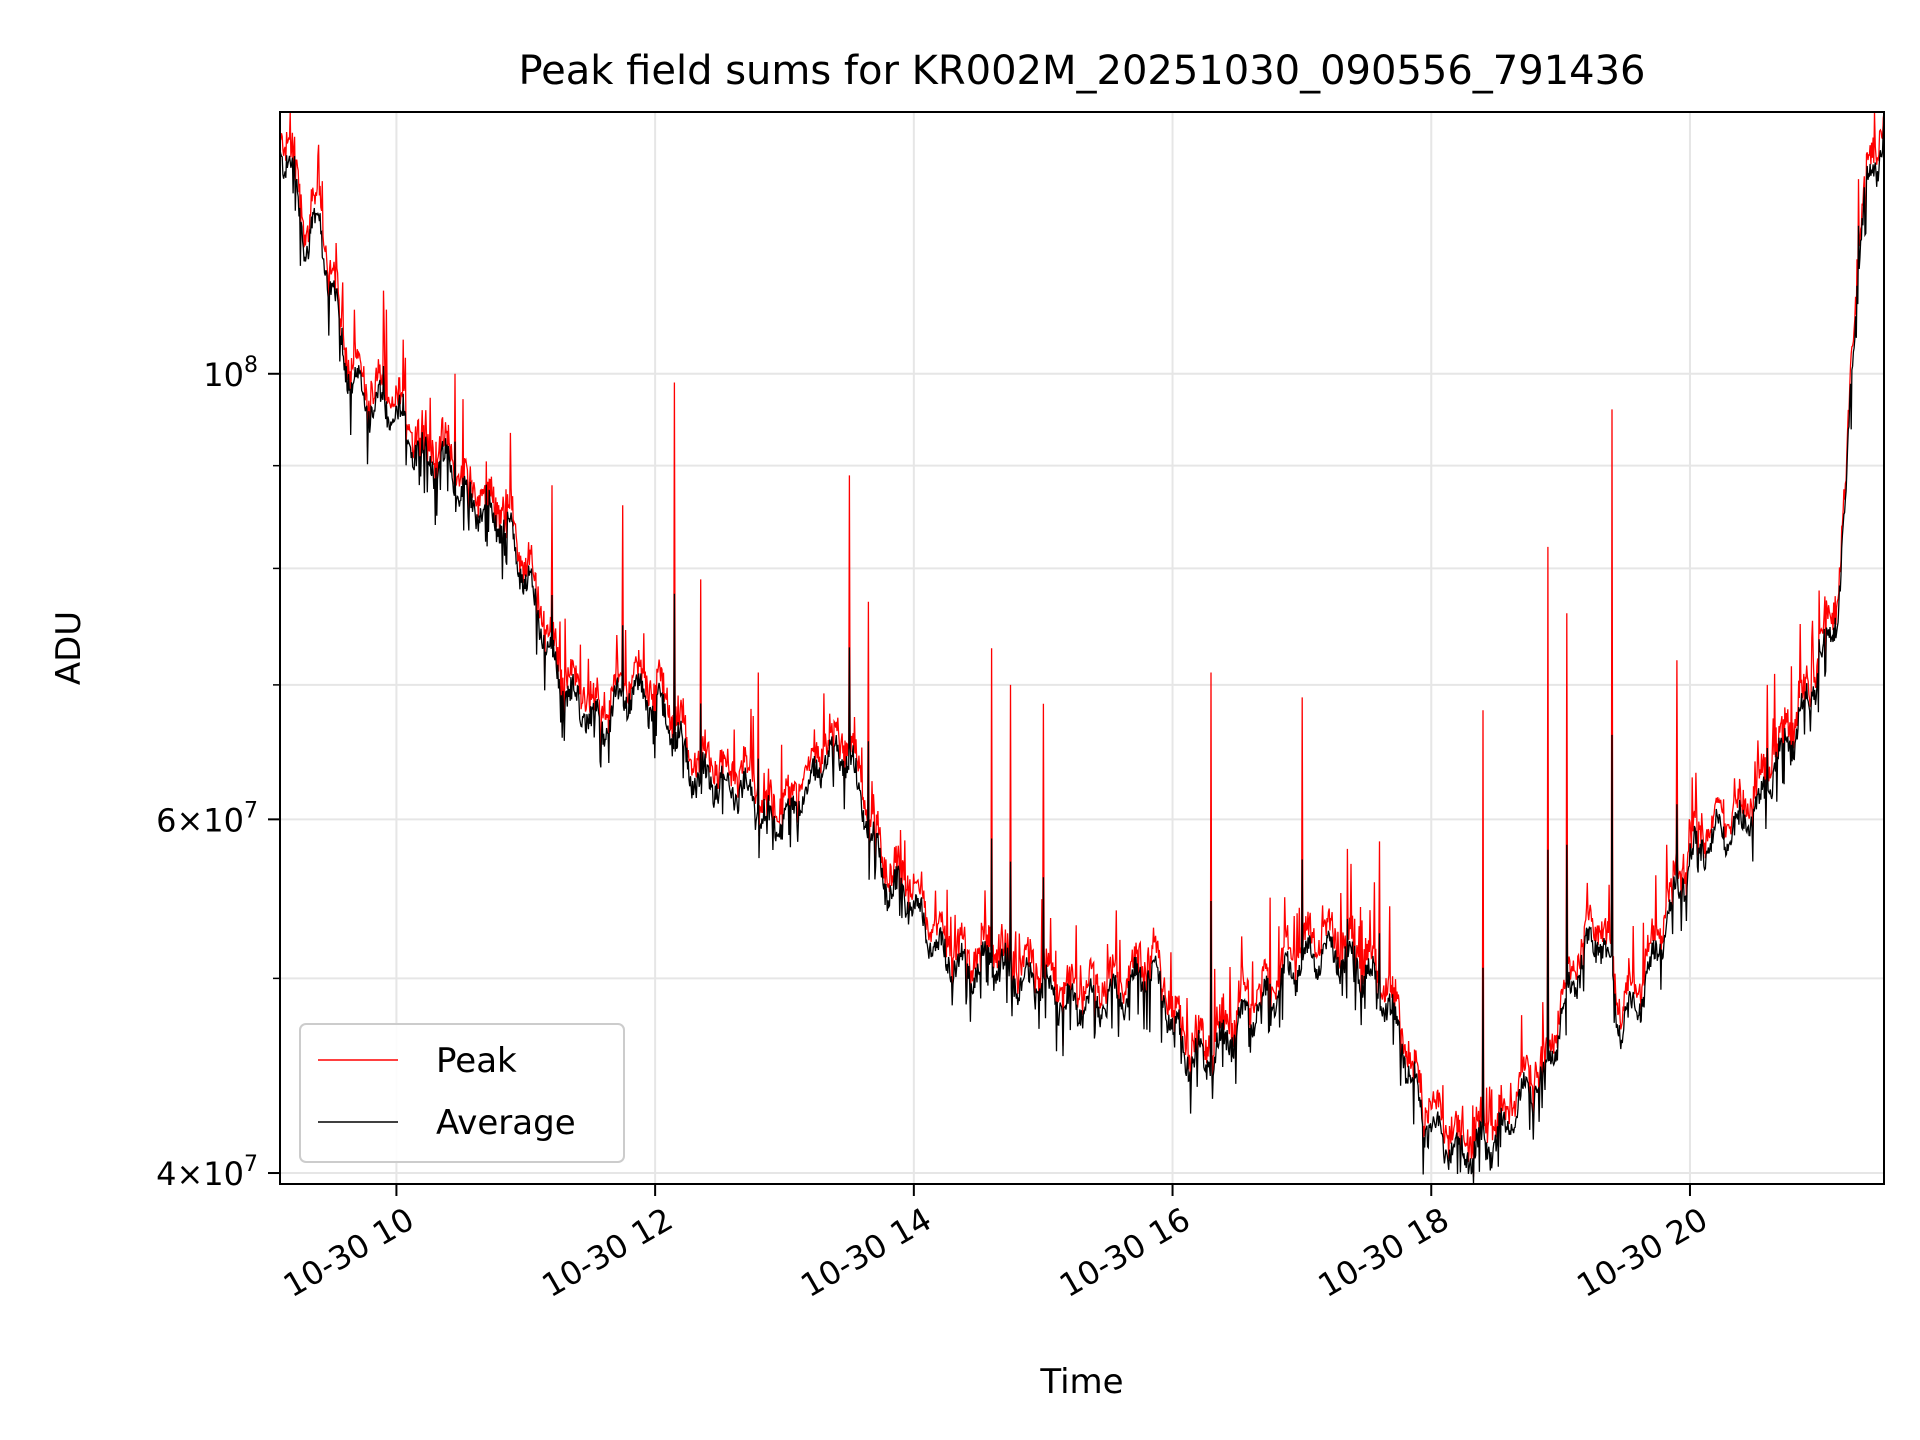  I want to click on x-tick-label: 10-30 20, so click(1642, 1252).